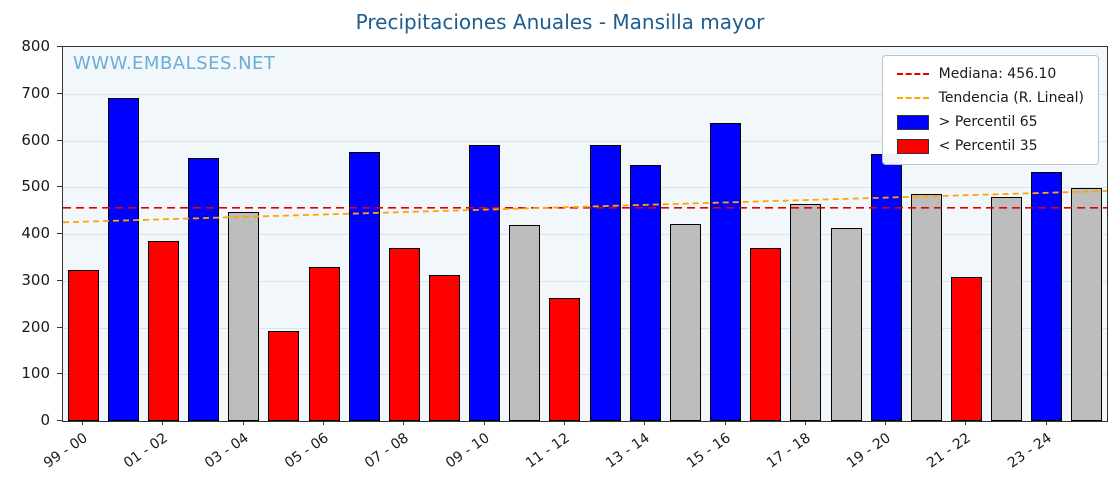 The width and height of the screenshot is (1120, 500). What do you see at coordinates (35, 46) in the screenshot?
I see `y-tick-label: 800` at bounding box center [35, 46].